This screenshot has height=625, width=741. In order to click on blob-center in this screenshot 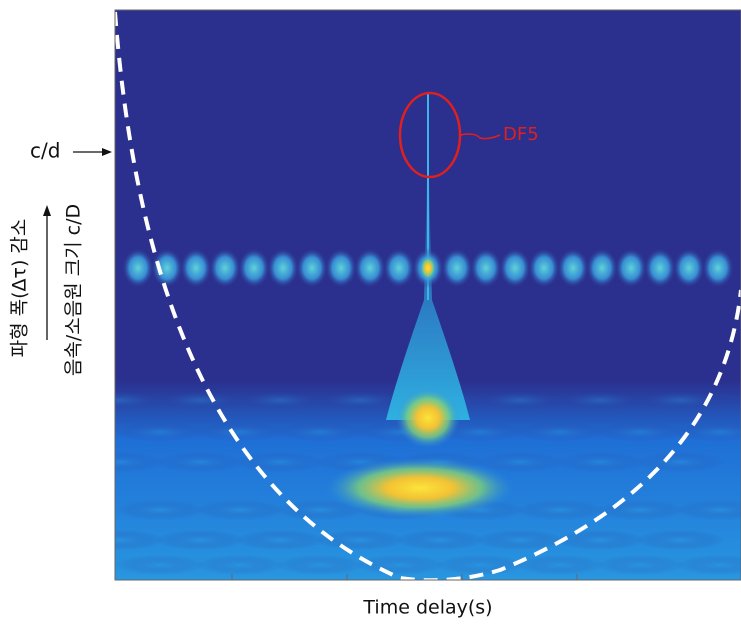, I will do `click(428, 268)`.